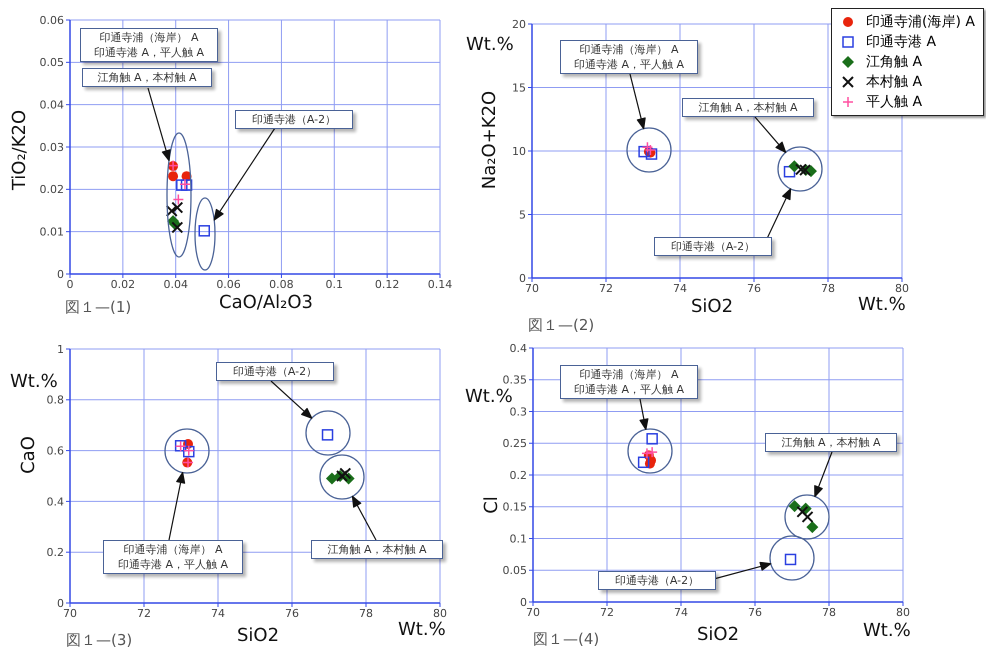  I want to click on y-tick-label: 0.6, so click(55, 451).